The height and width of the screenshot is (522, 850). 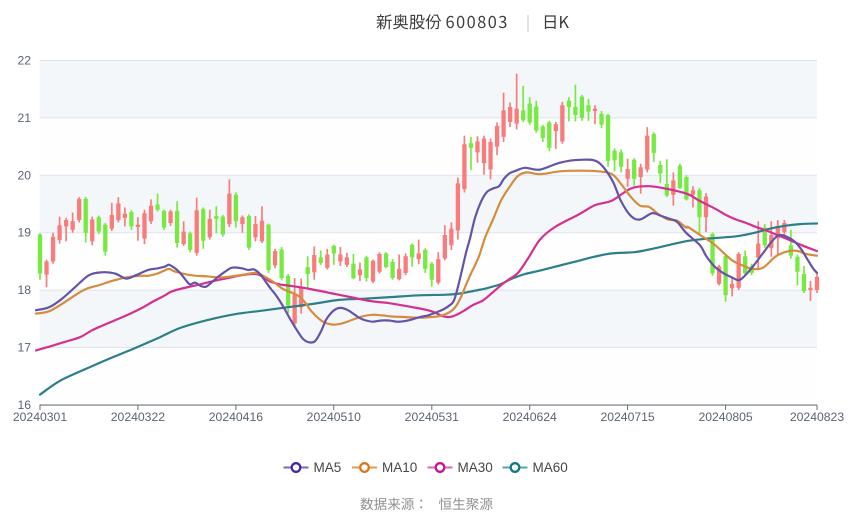 What do you see at coordinates (817, 417) in the screenshot?
I see `svg-text: 20240823` at bounding box center [817, 417].